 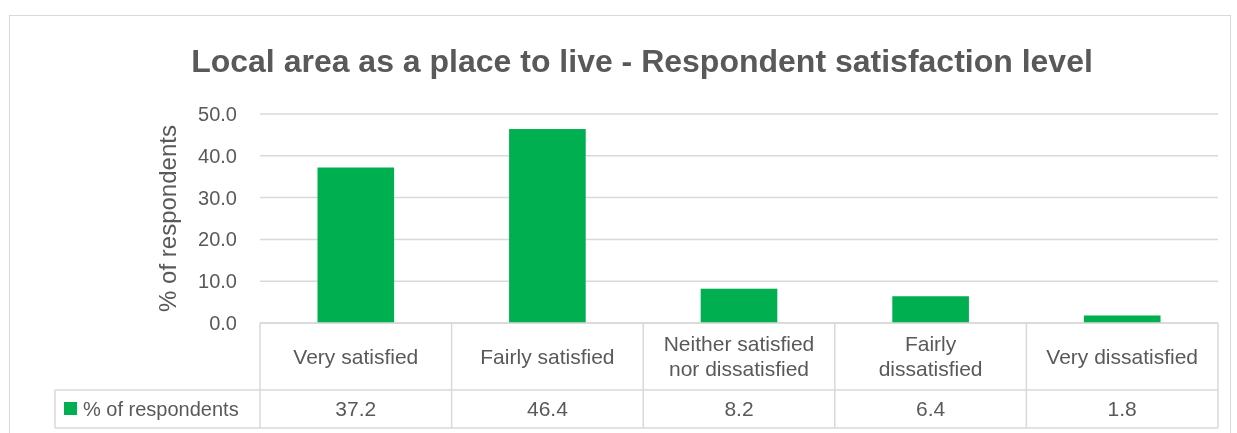 What do you see at coordinates (930, 356) in the screenshot?
I see `x-tick-label: Fairly dissatisfied` at bounding box center [930, 356].